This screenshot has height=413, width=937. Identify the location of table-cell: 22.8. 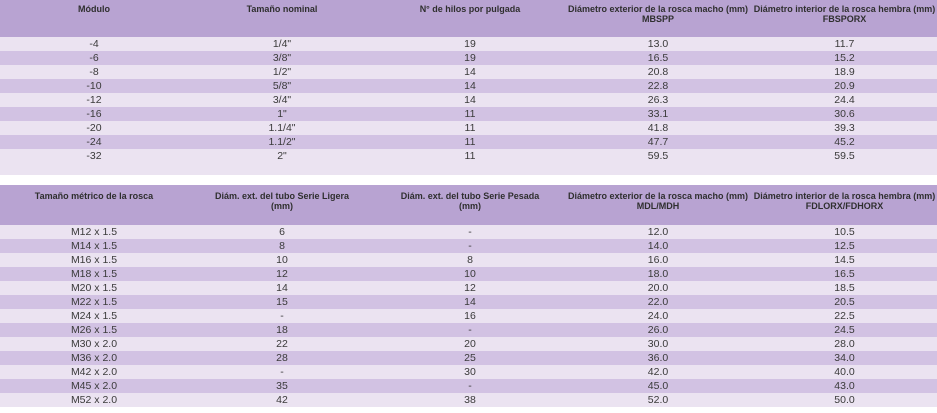
(658, 86).